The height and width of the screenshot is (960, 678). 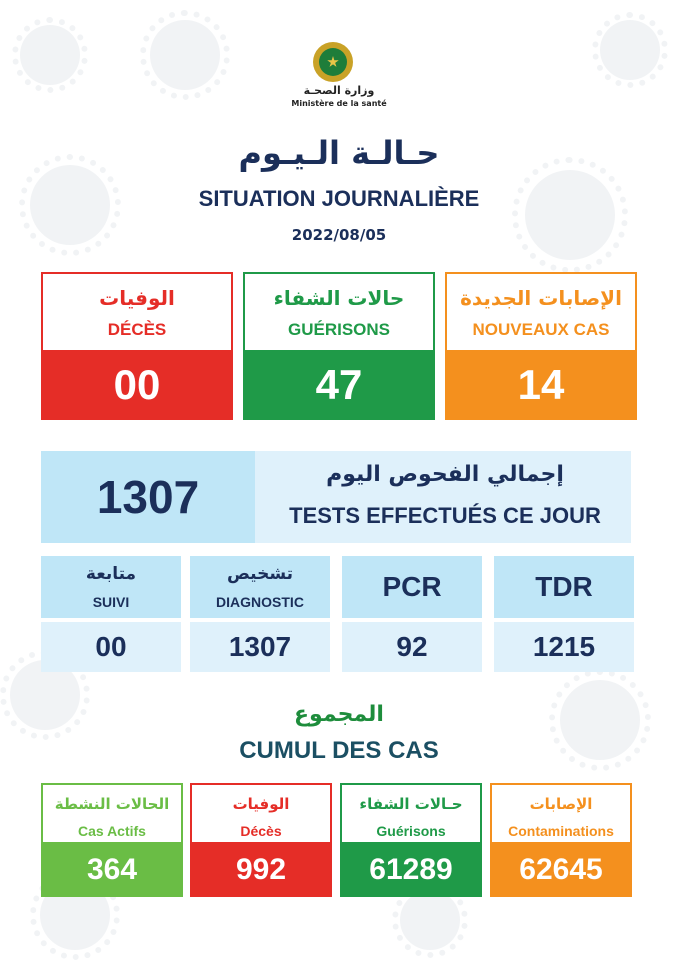 What do you see at coordinates (445, 474) in the screenshot?
I see `tests-label-ar: إجمالي الفحوص اليوم` at bounding box center [445, 474].